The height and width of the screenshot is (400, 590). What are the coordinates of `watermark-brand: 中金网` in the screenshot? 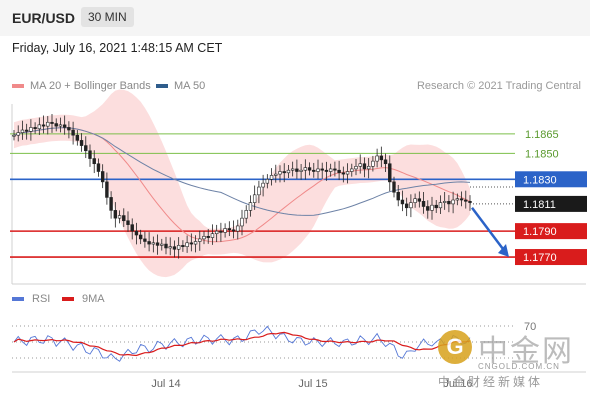 It's located at (526, 351).